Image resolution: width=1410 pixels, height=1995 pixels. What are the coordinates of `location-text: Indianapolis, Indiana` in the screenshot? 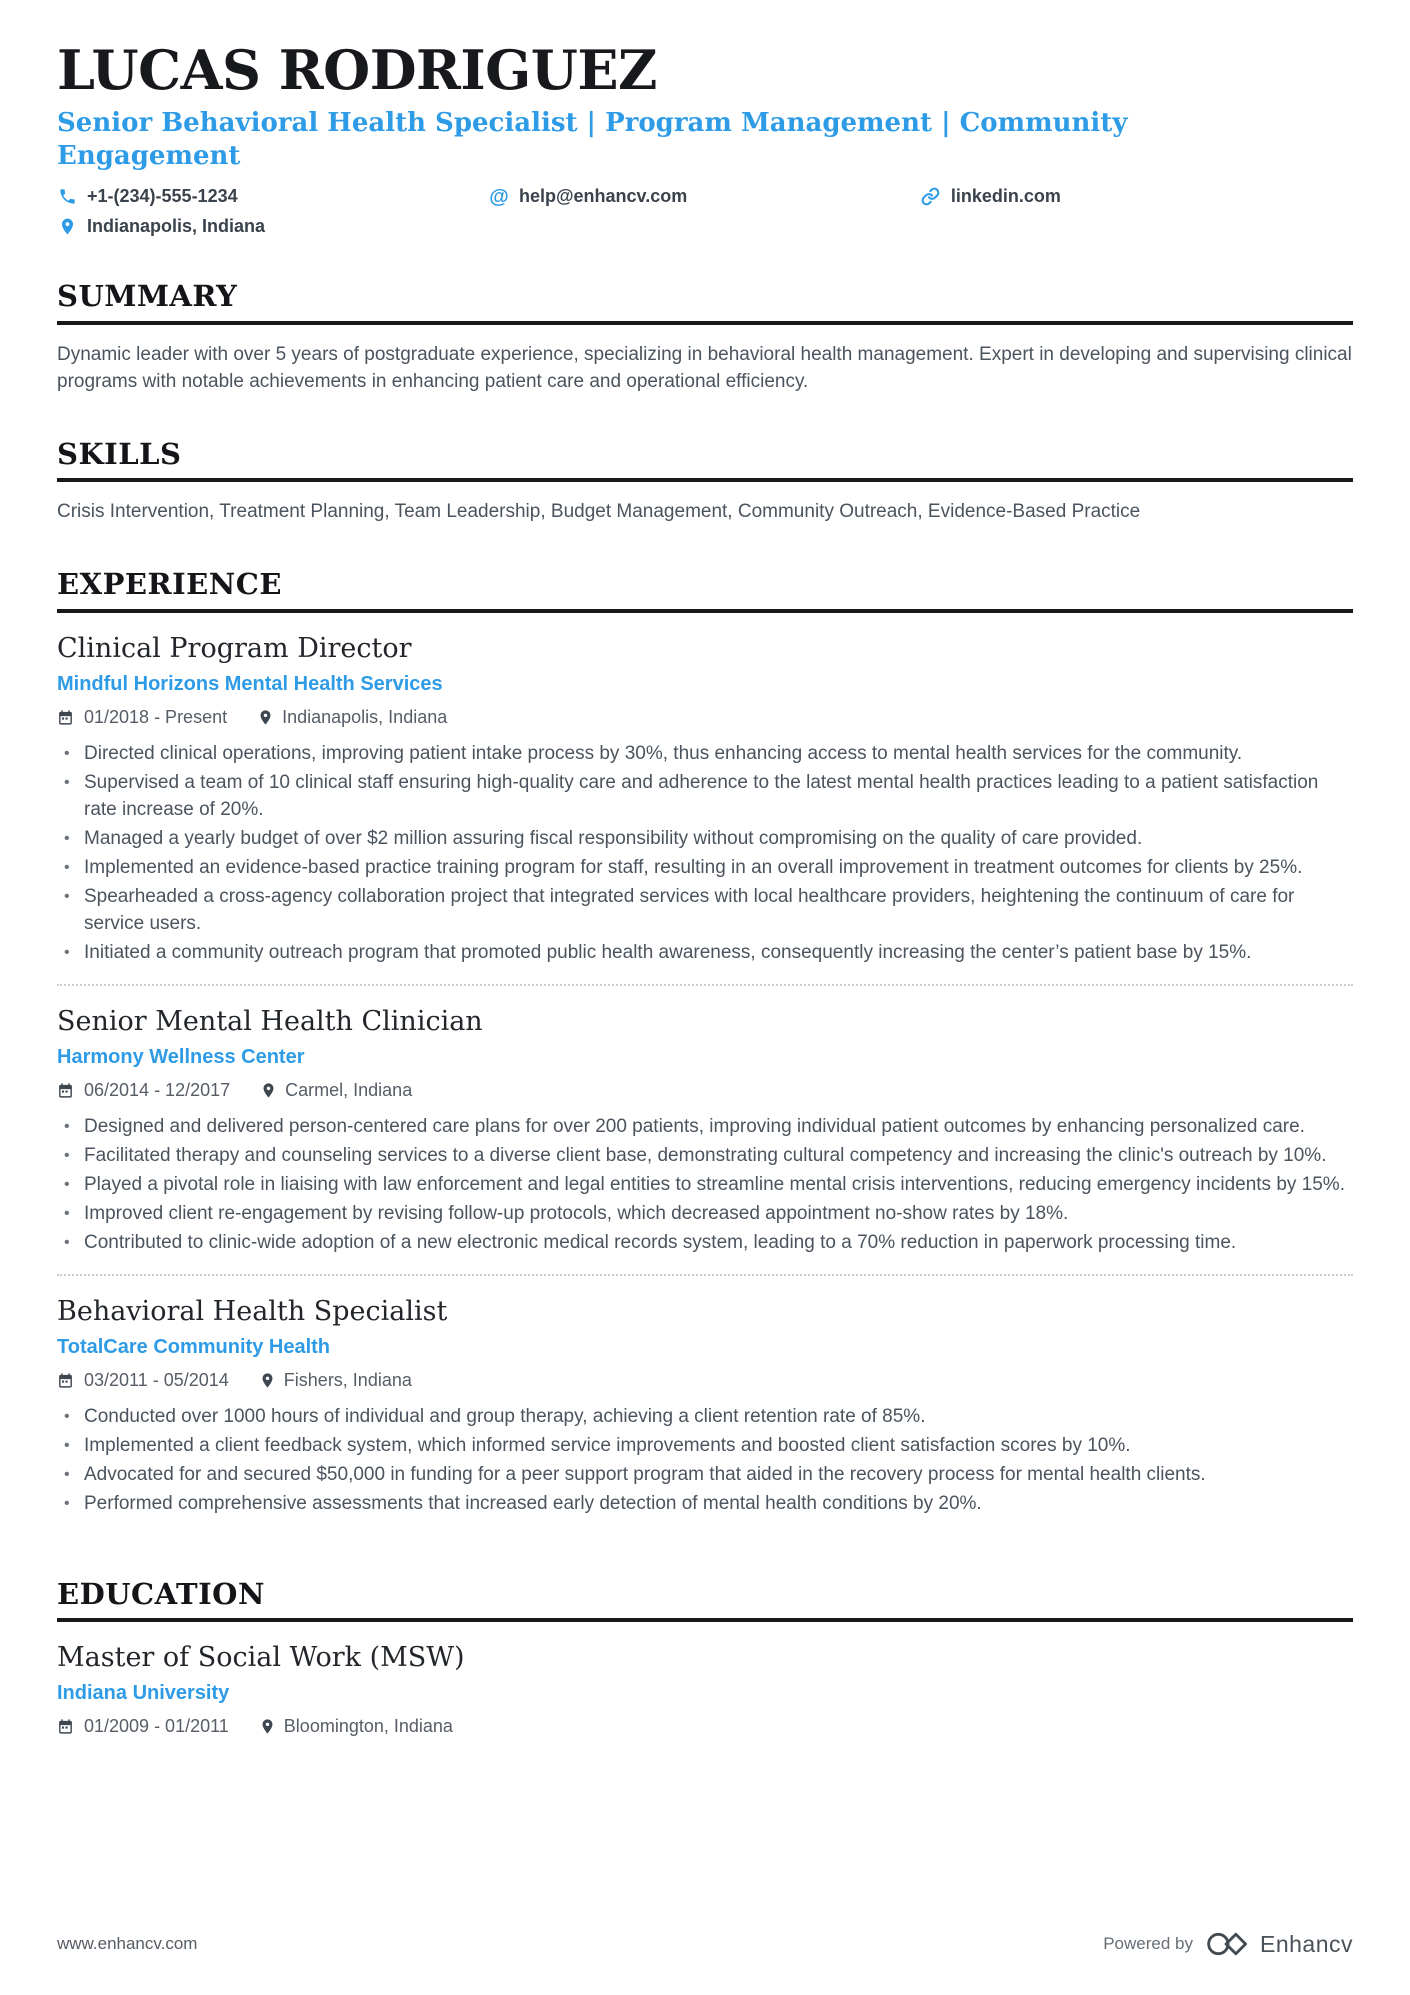 It's located at (176, 226).